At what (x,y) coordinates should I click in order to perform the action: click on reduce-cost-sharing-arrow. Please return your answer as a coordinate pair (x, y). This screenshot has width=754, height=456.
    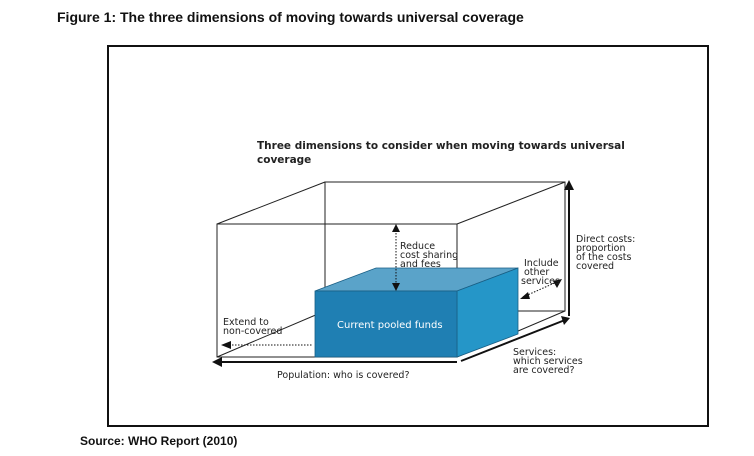
    Looking at the image, I should click on (396, 257).